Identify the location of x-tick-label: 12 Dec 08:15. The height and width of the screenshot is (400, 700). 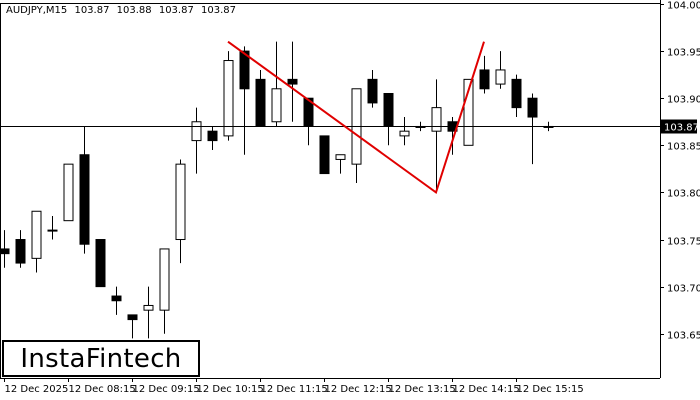
(102, 389).